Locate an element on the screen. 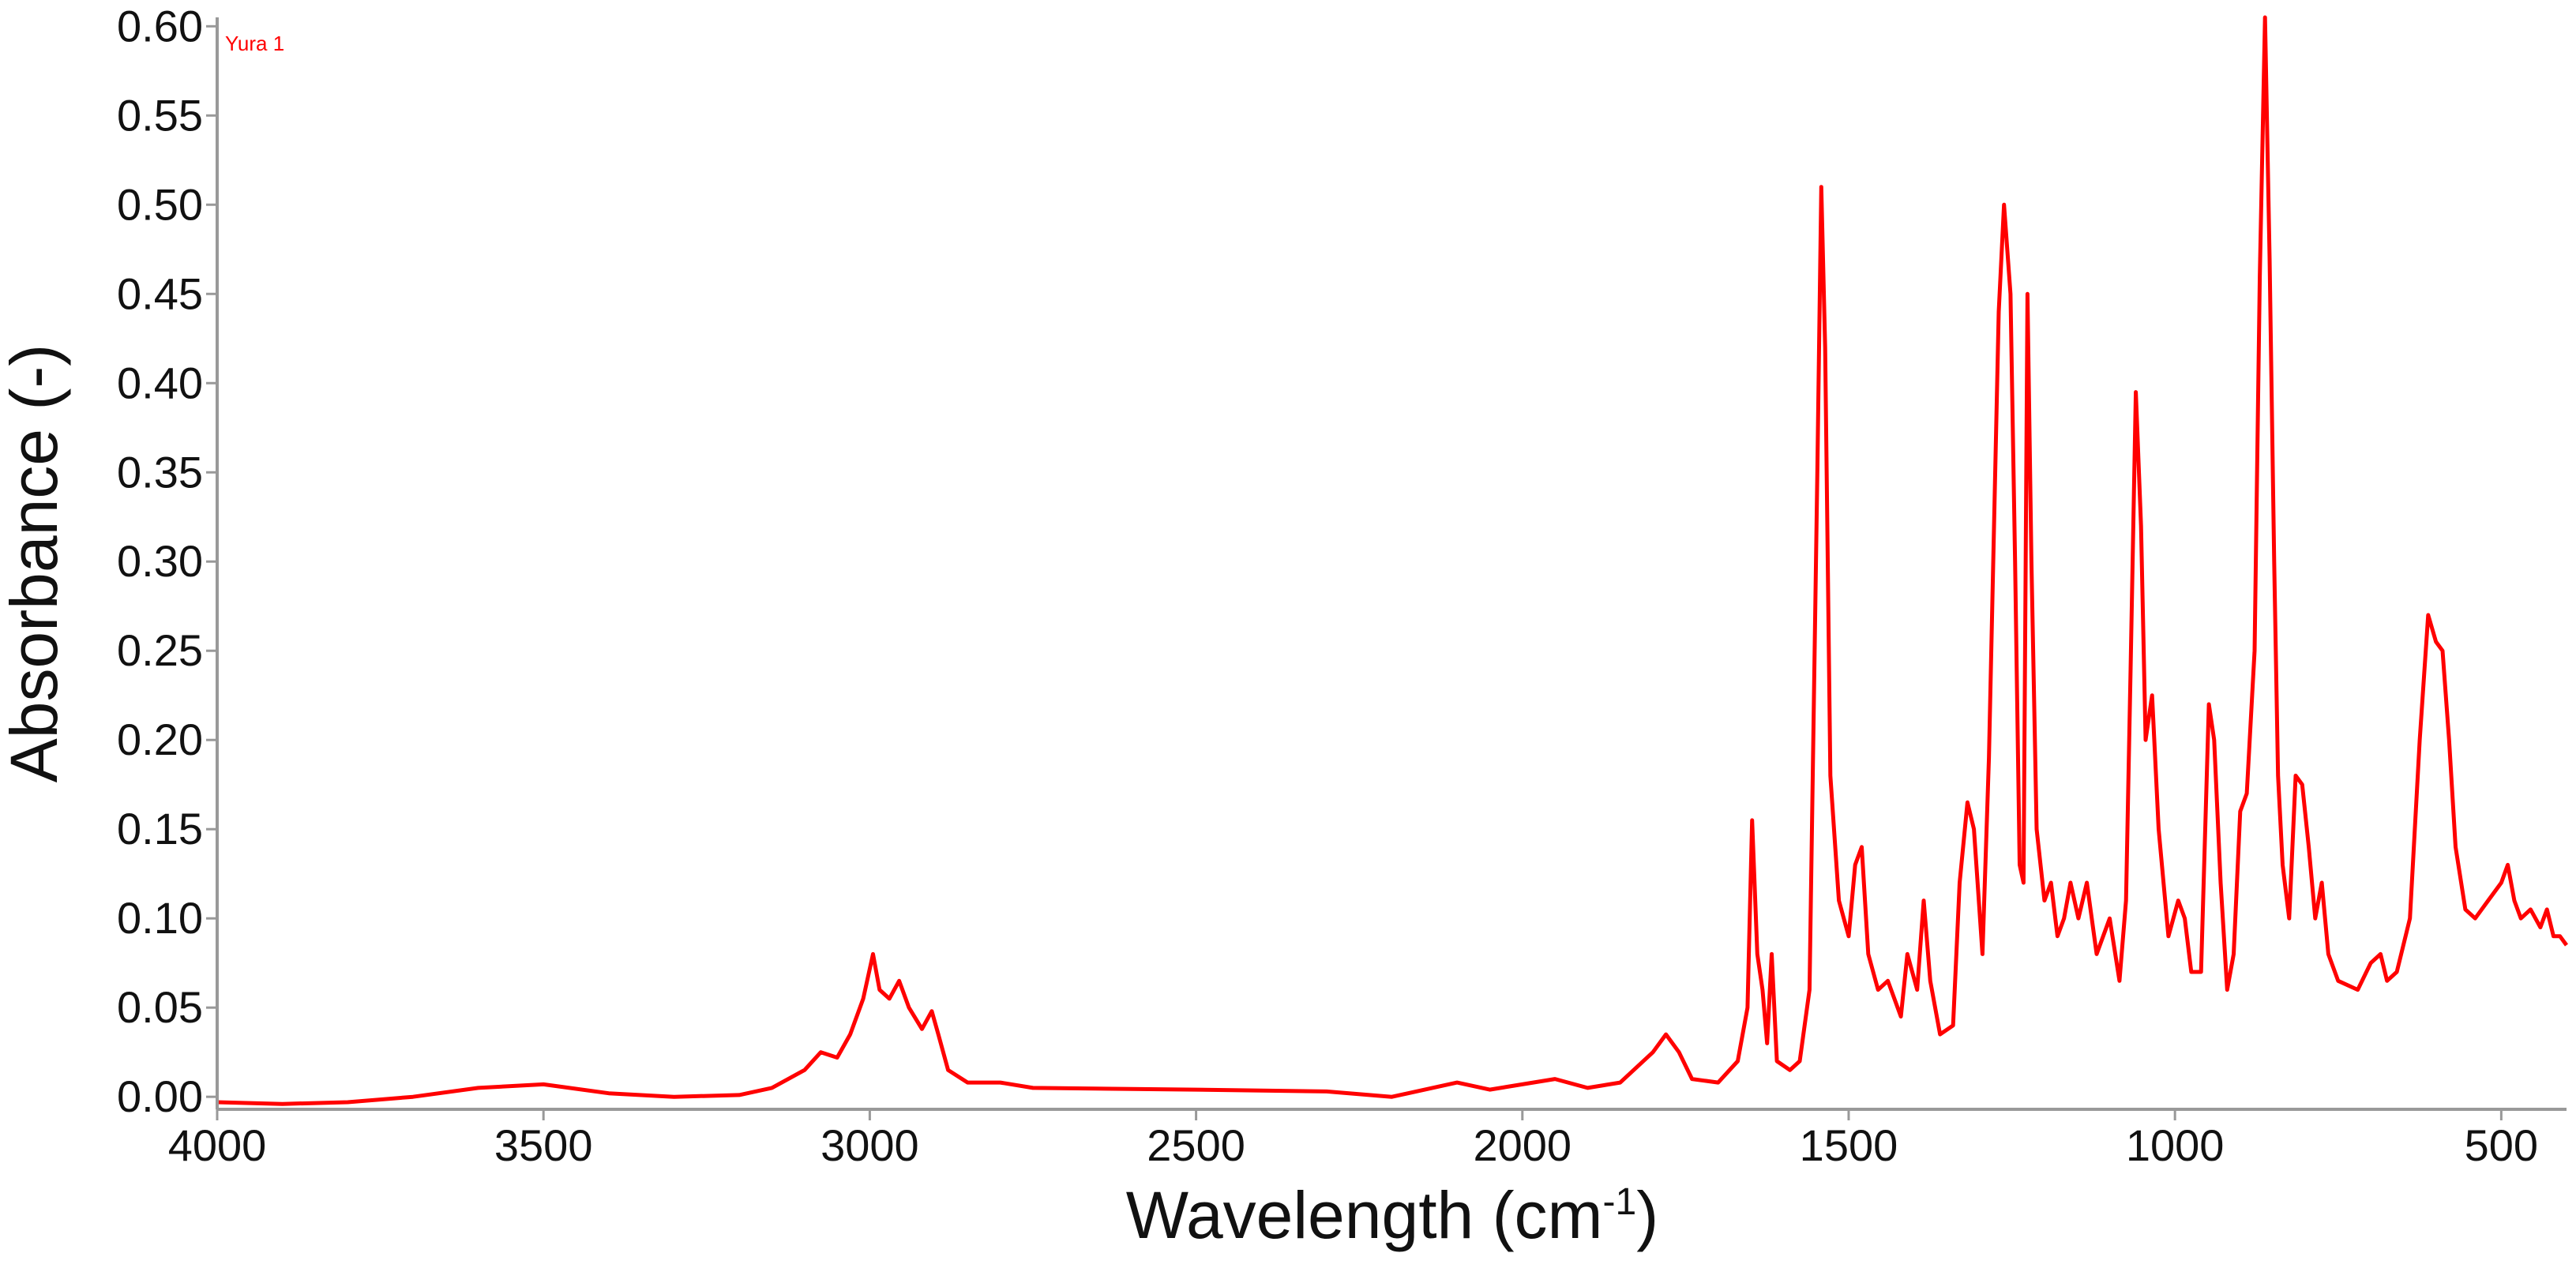 The width and height of the screenshot is (2576, 1268). y-tick-label: 0.30 is located at coordinates (160, 561).